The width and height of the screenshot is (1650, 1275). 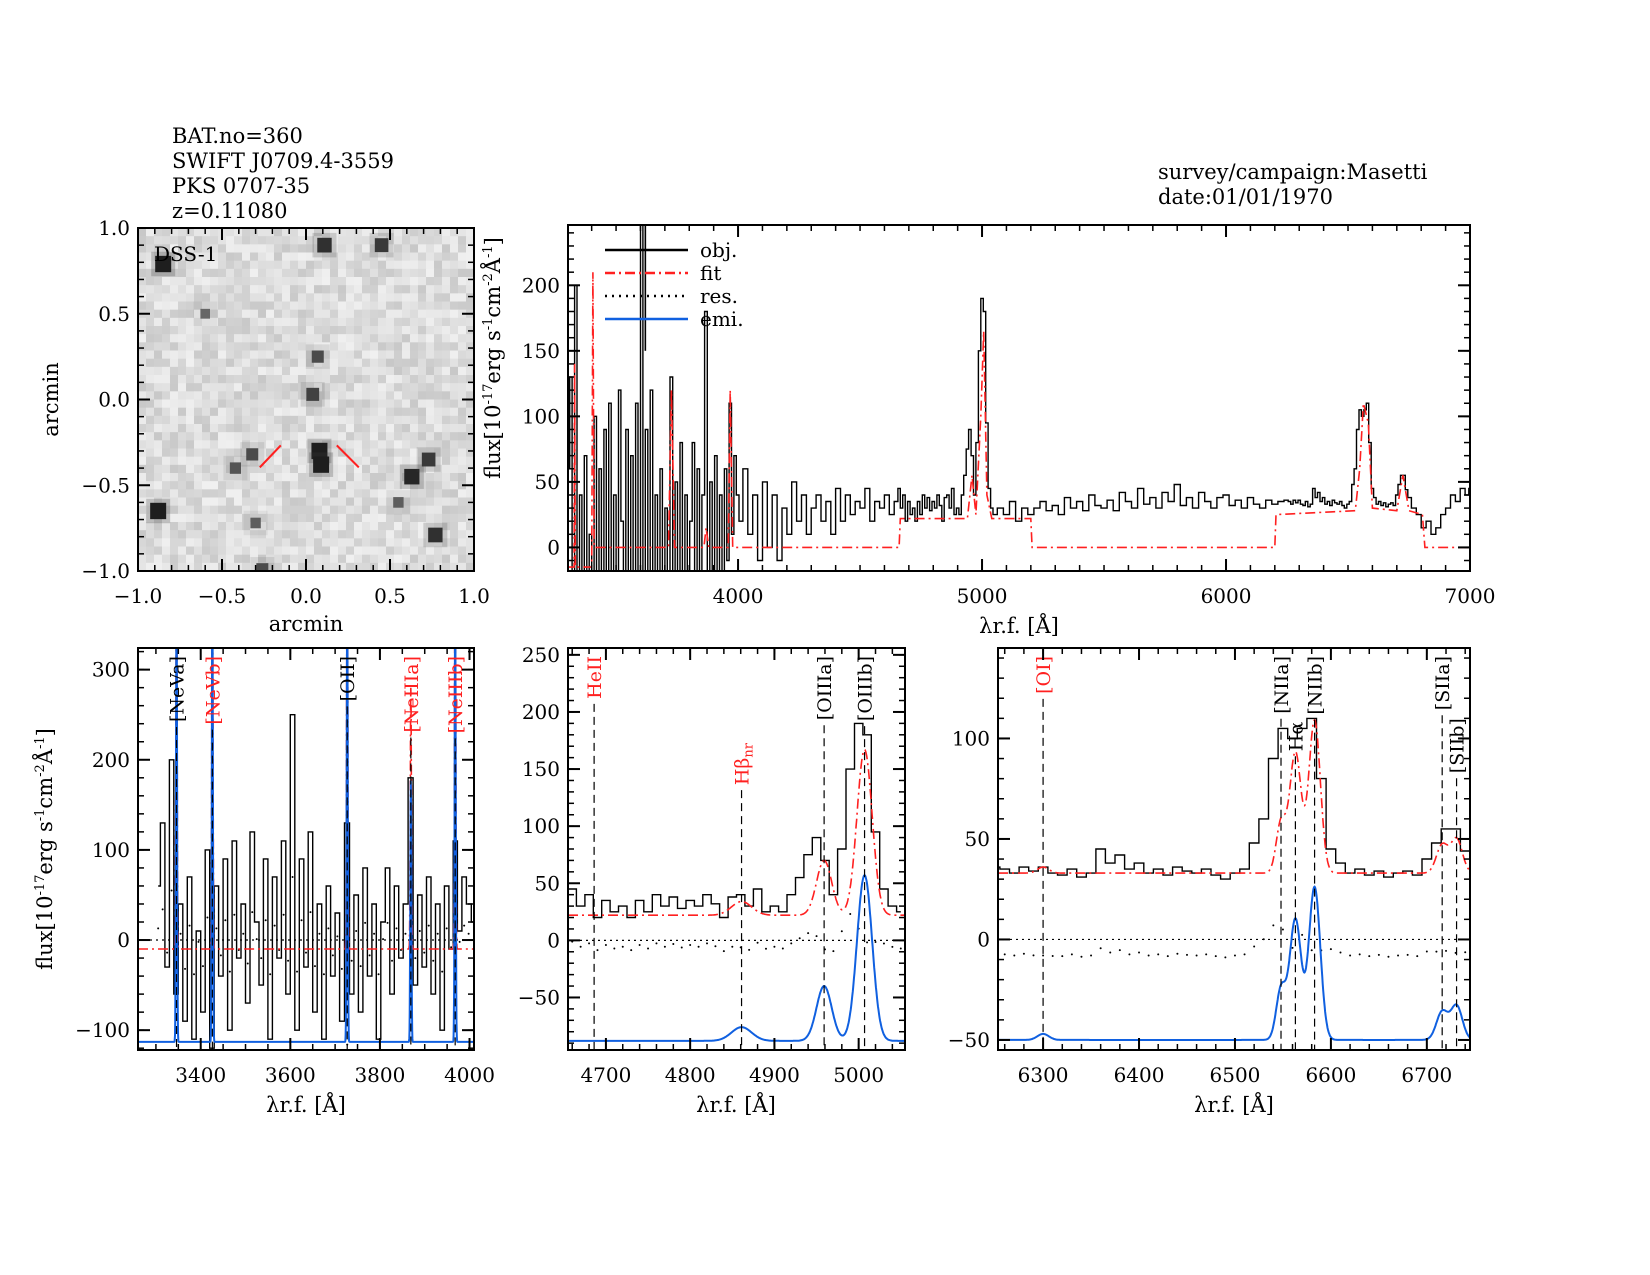 What do you see at coordinates (983, 939) in the screenshot?
I see `y-tick-label: 0` at bounding box center [983, 939].